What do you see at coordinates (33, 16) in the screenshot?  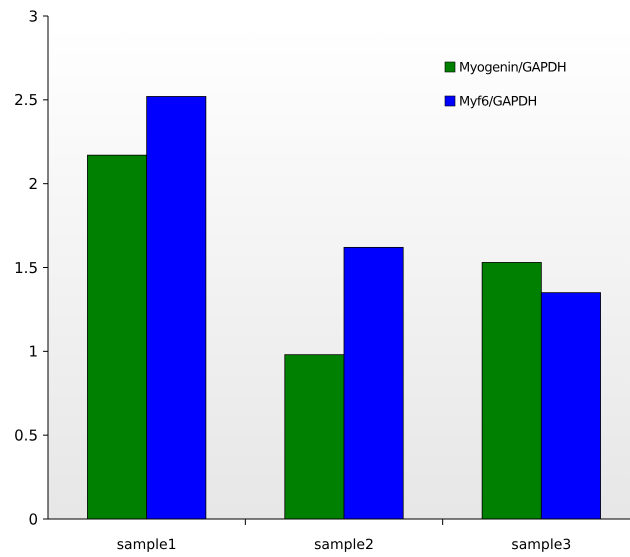 I see `y-tick-label: 3` at bounding box center [33, 16].